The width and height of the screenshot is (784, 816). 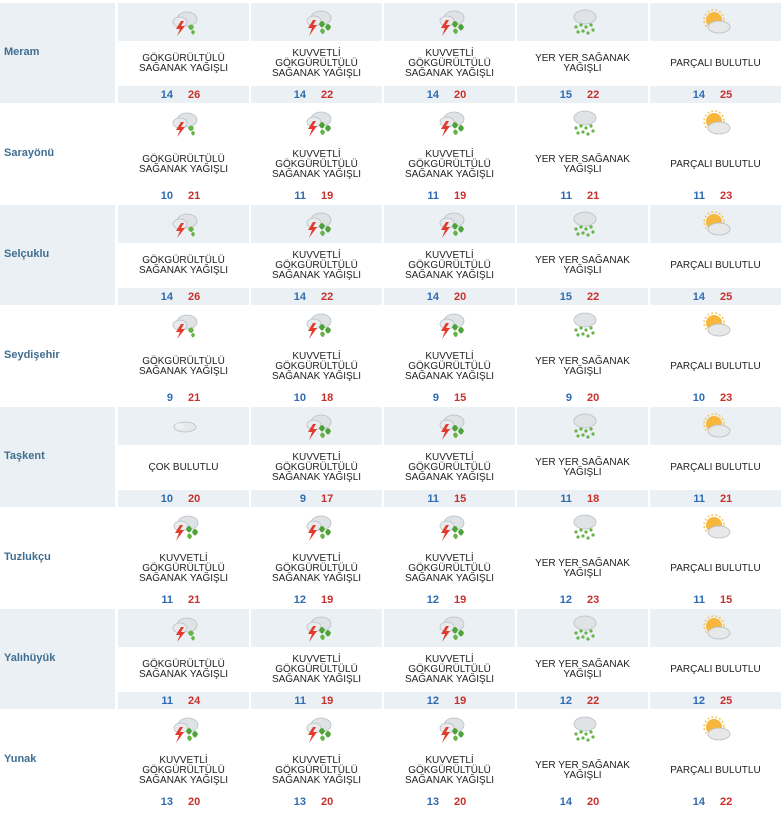 I want to click on min-temperature: 14, so click(x=432, y=297).